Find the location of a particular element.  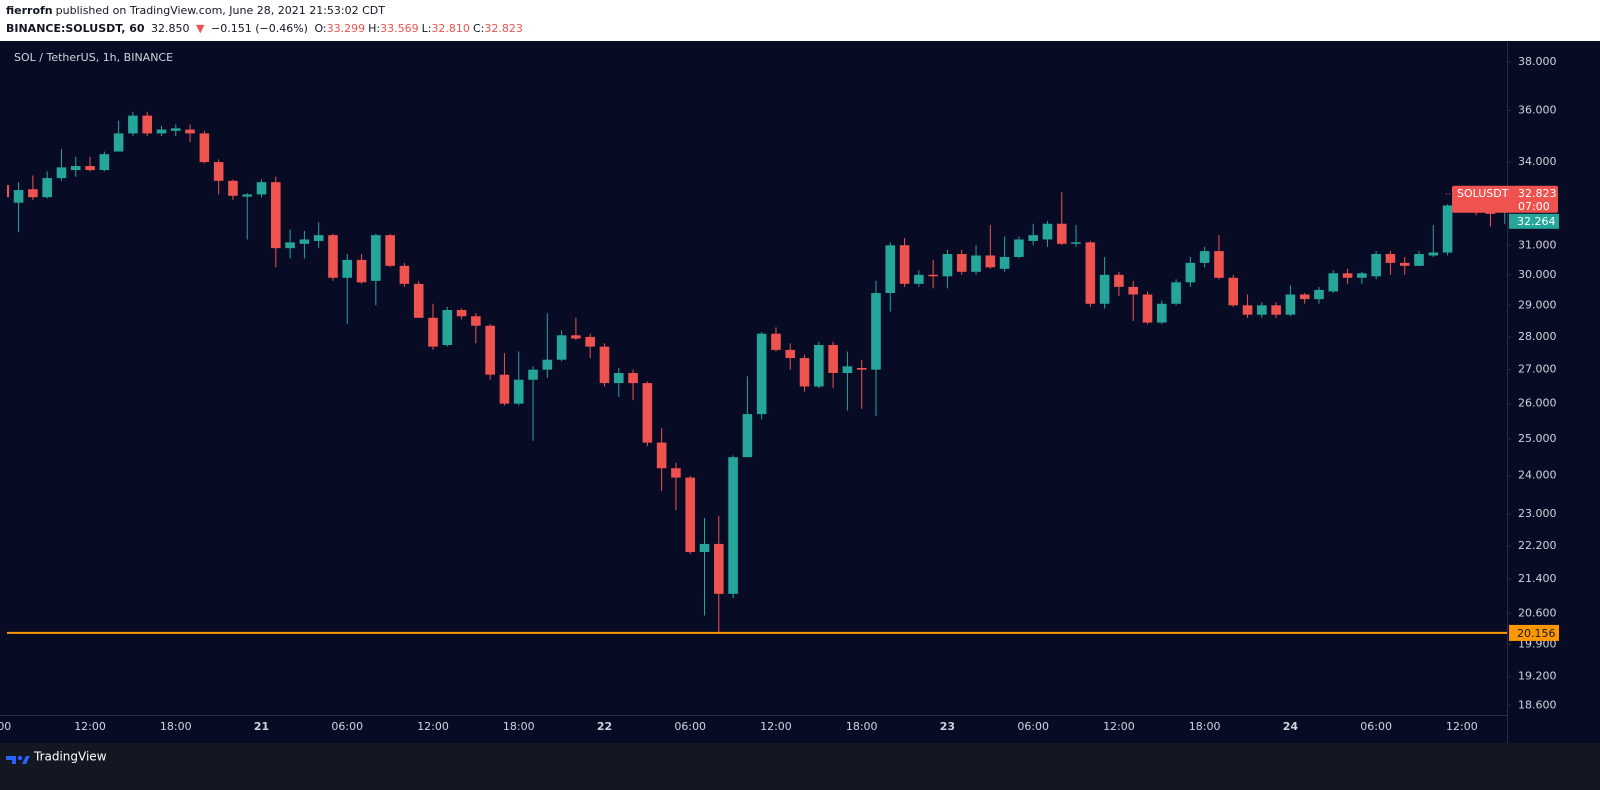

y-tick-label: 38.000 is located at coordinates (1537, 61).